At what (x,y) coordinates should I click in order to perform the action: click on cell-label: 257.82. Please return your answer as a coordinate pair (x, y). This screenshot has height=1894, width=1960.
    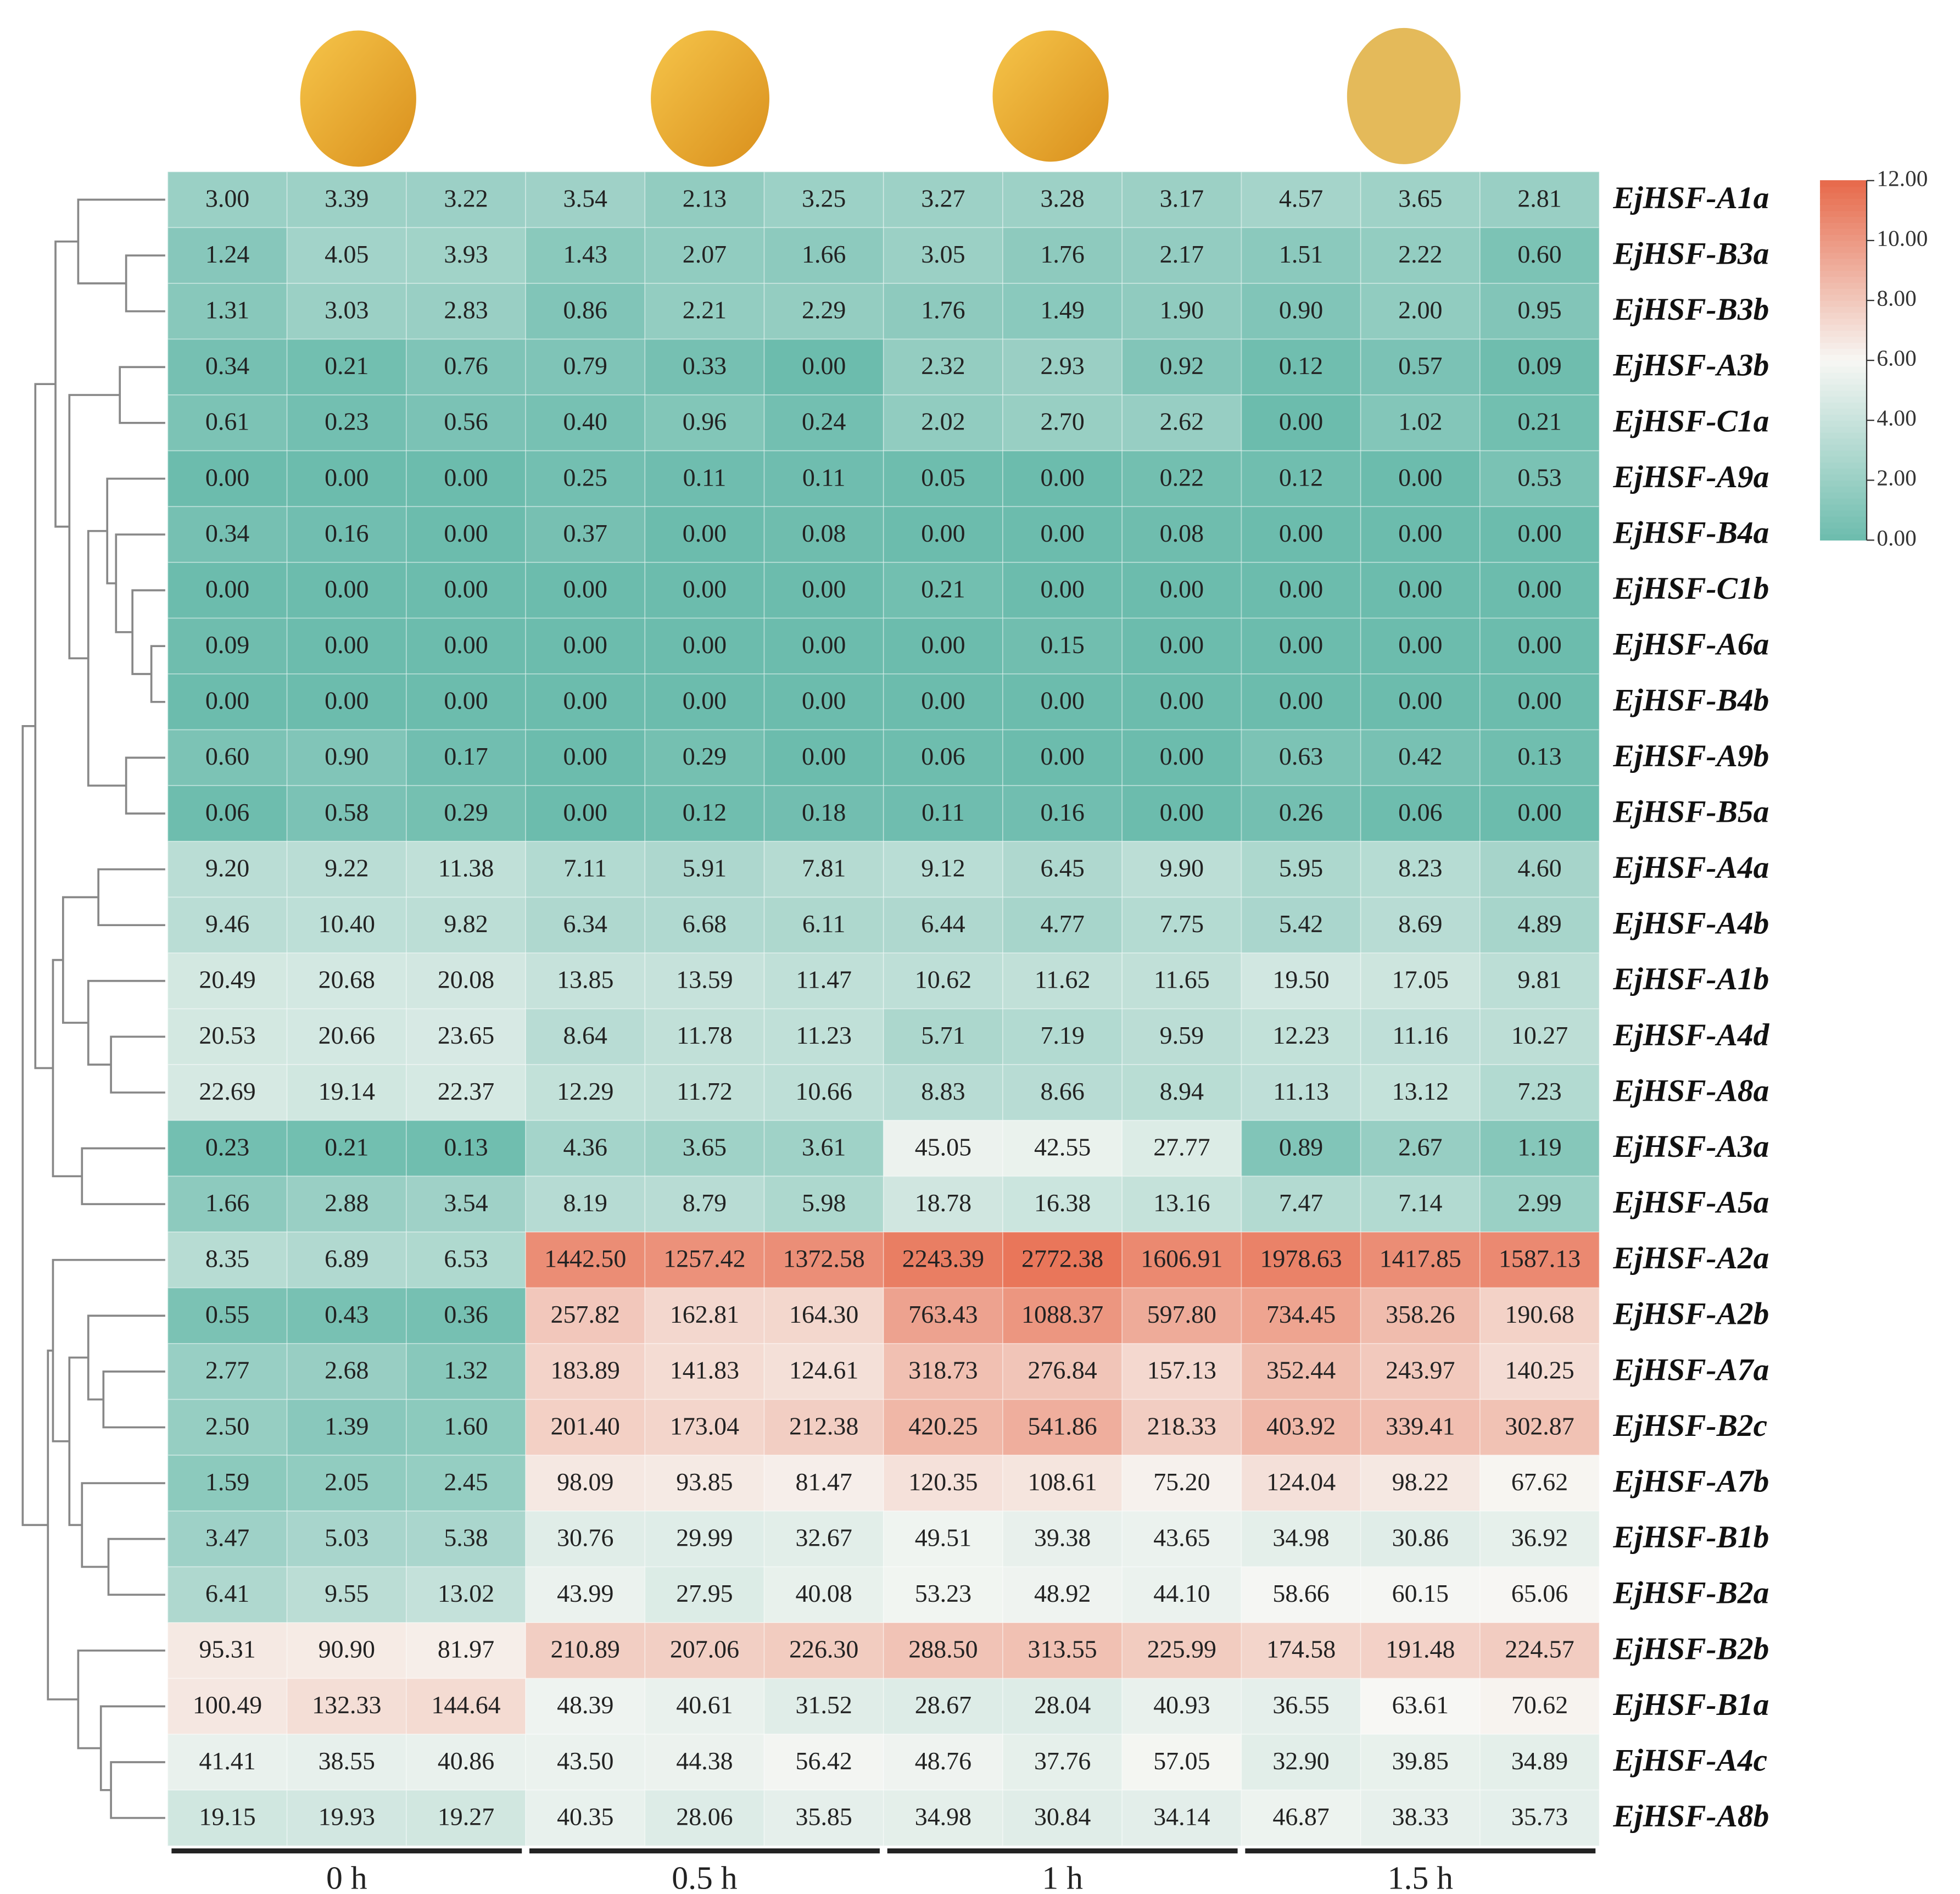
    Looking at the image, I should click on (585, 1314).